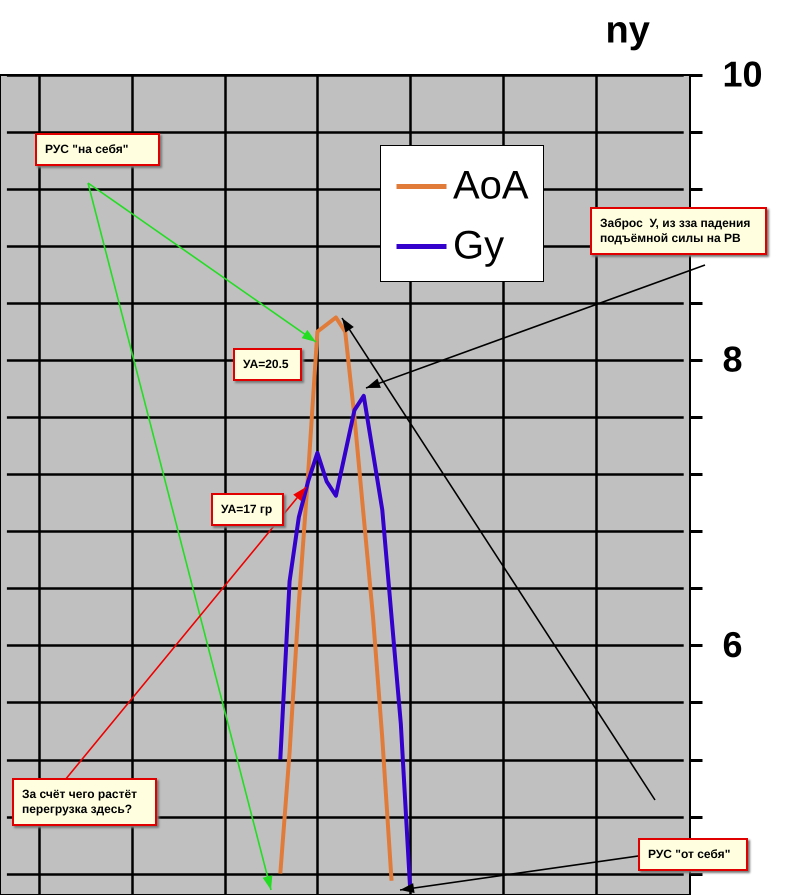 This screenshot has height=895, width=787. What do you see at coordinates (84, 802) in the screenshot?
I see `callout-box: За счёт чего растёт перегрузка здесь?` at bounding box center [84, 802].